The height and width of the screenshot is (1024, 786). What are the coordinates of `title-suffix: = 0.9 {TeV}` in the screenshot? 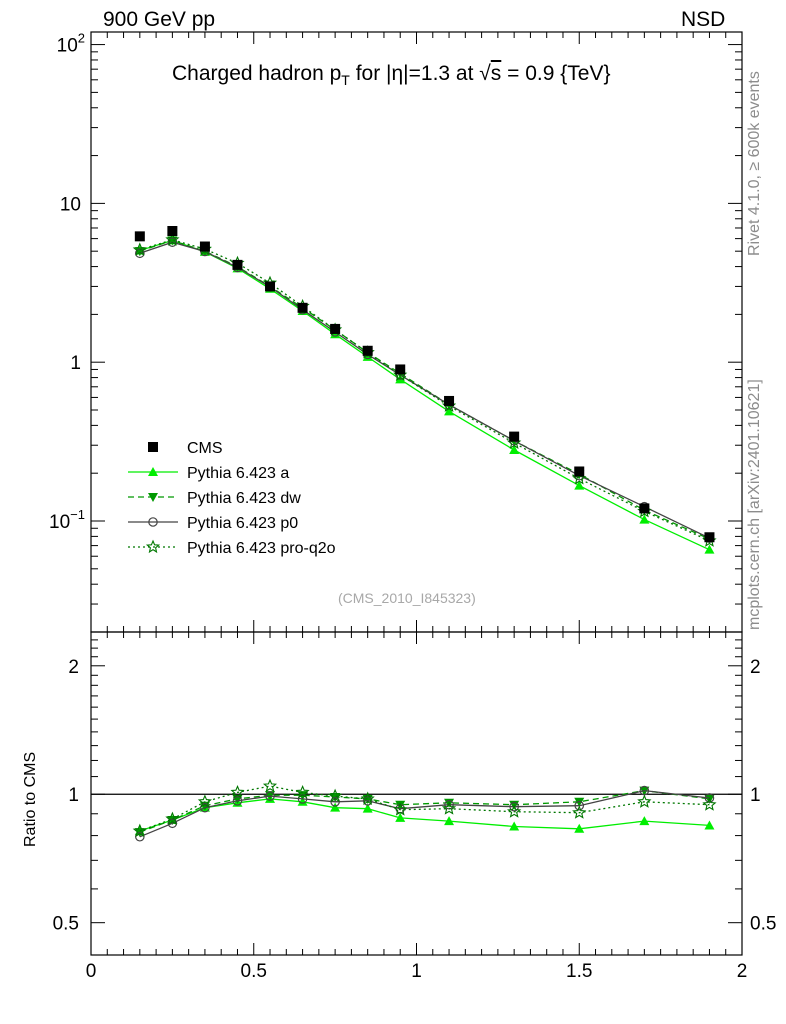 It's located at (556, 73).